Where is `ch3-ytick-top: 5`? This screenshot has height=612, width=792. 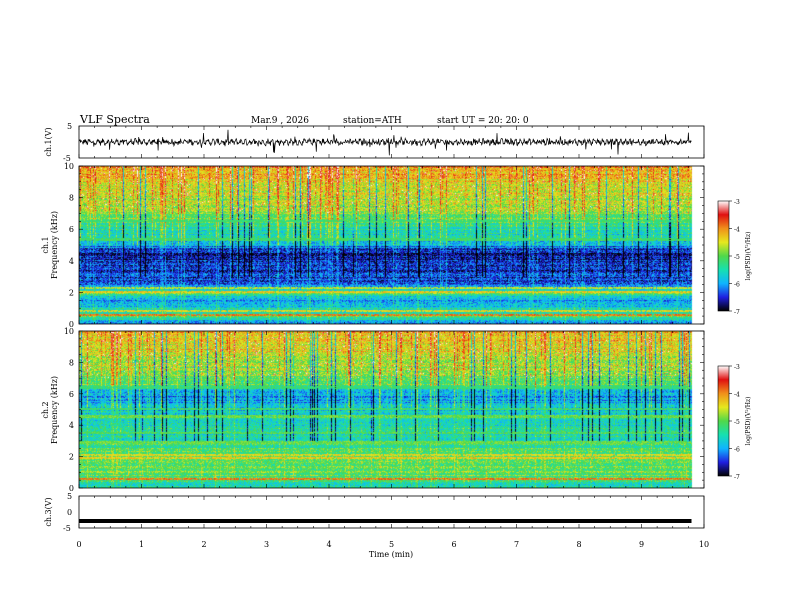
ch3-ytick-top: 5 is located at coordinates (69, 496).